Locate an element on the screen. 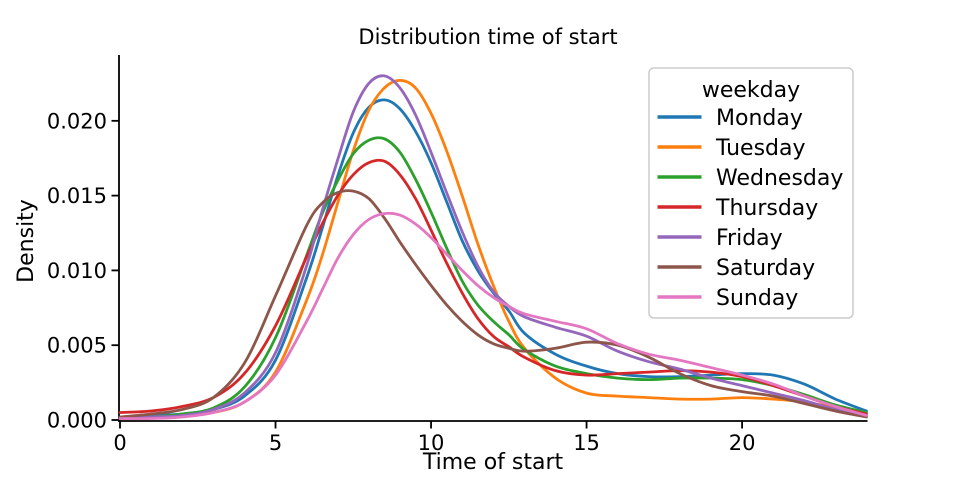  y-tick-label-0.020: 0.020 is located at coordinates (77, 121).